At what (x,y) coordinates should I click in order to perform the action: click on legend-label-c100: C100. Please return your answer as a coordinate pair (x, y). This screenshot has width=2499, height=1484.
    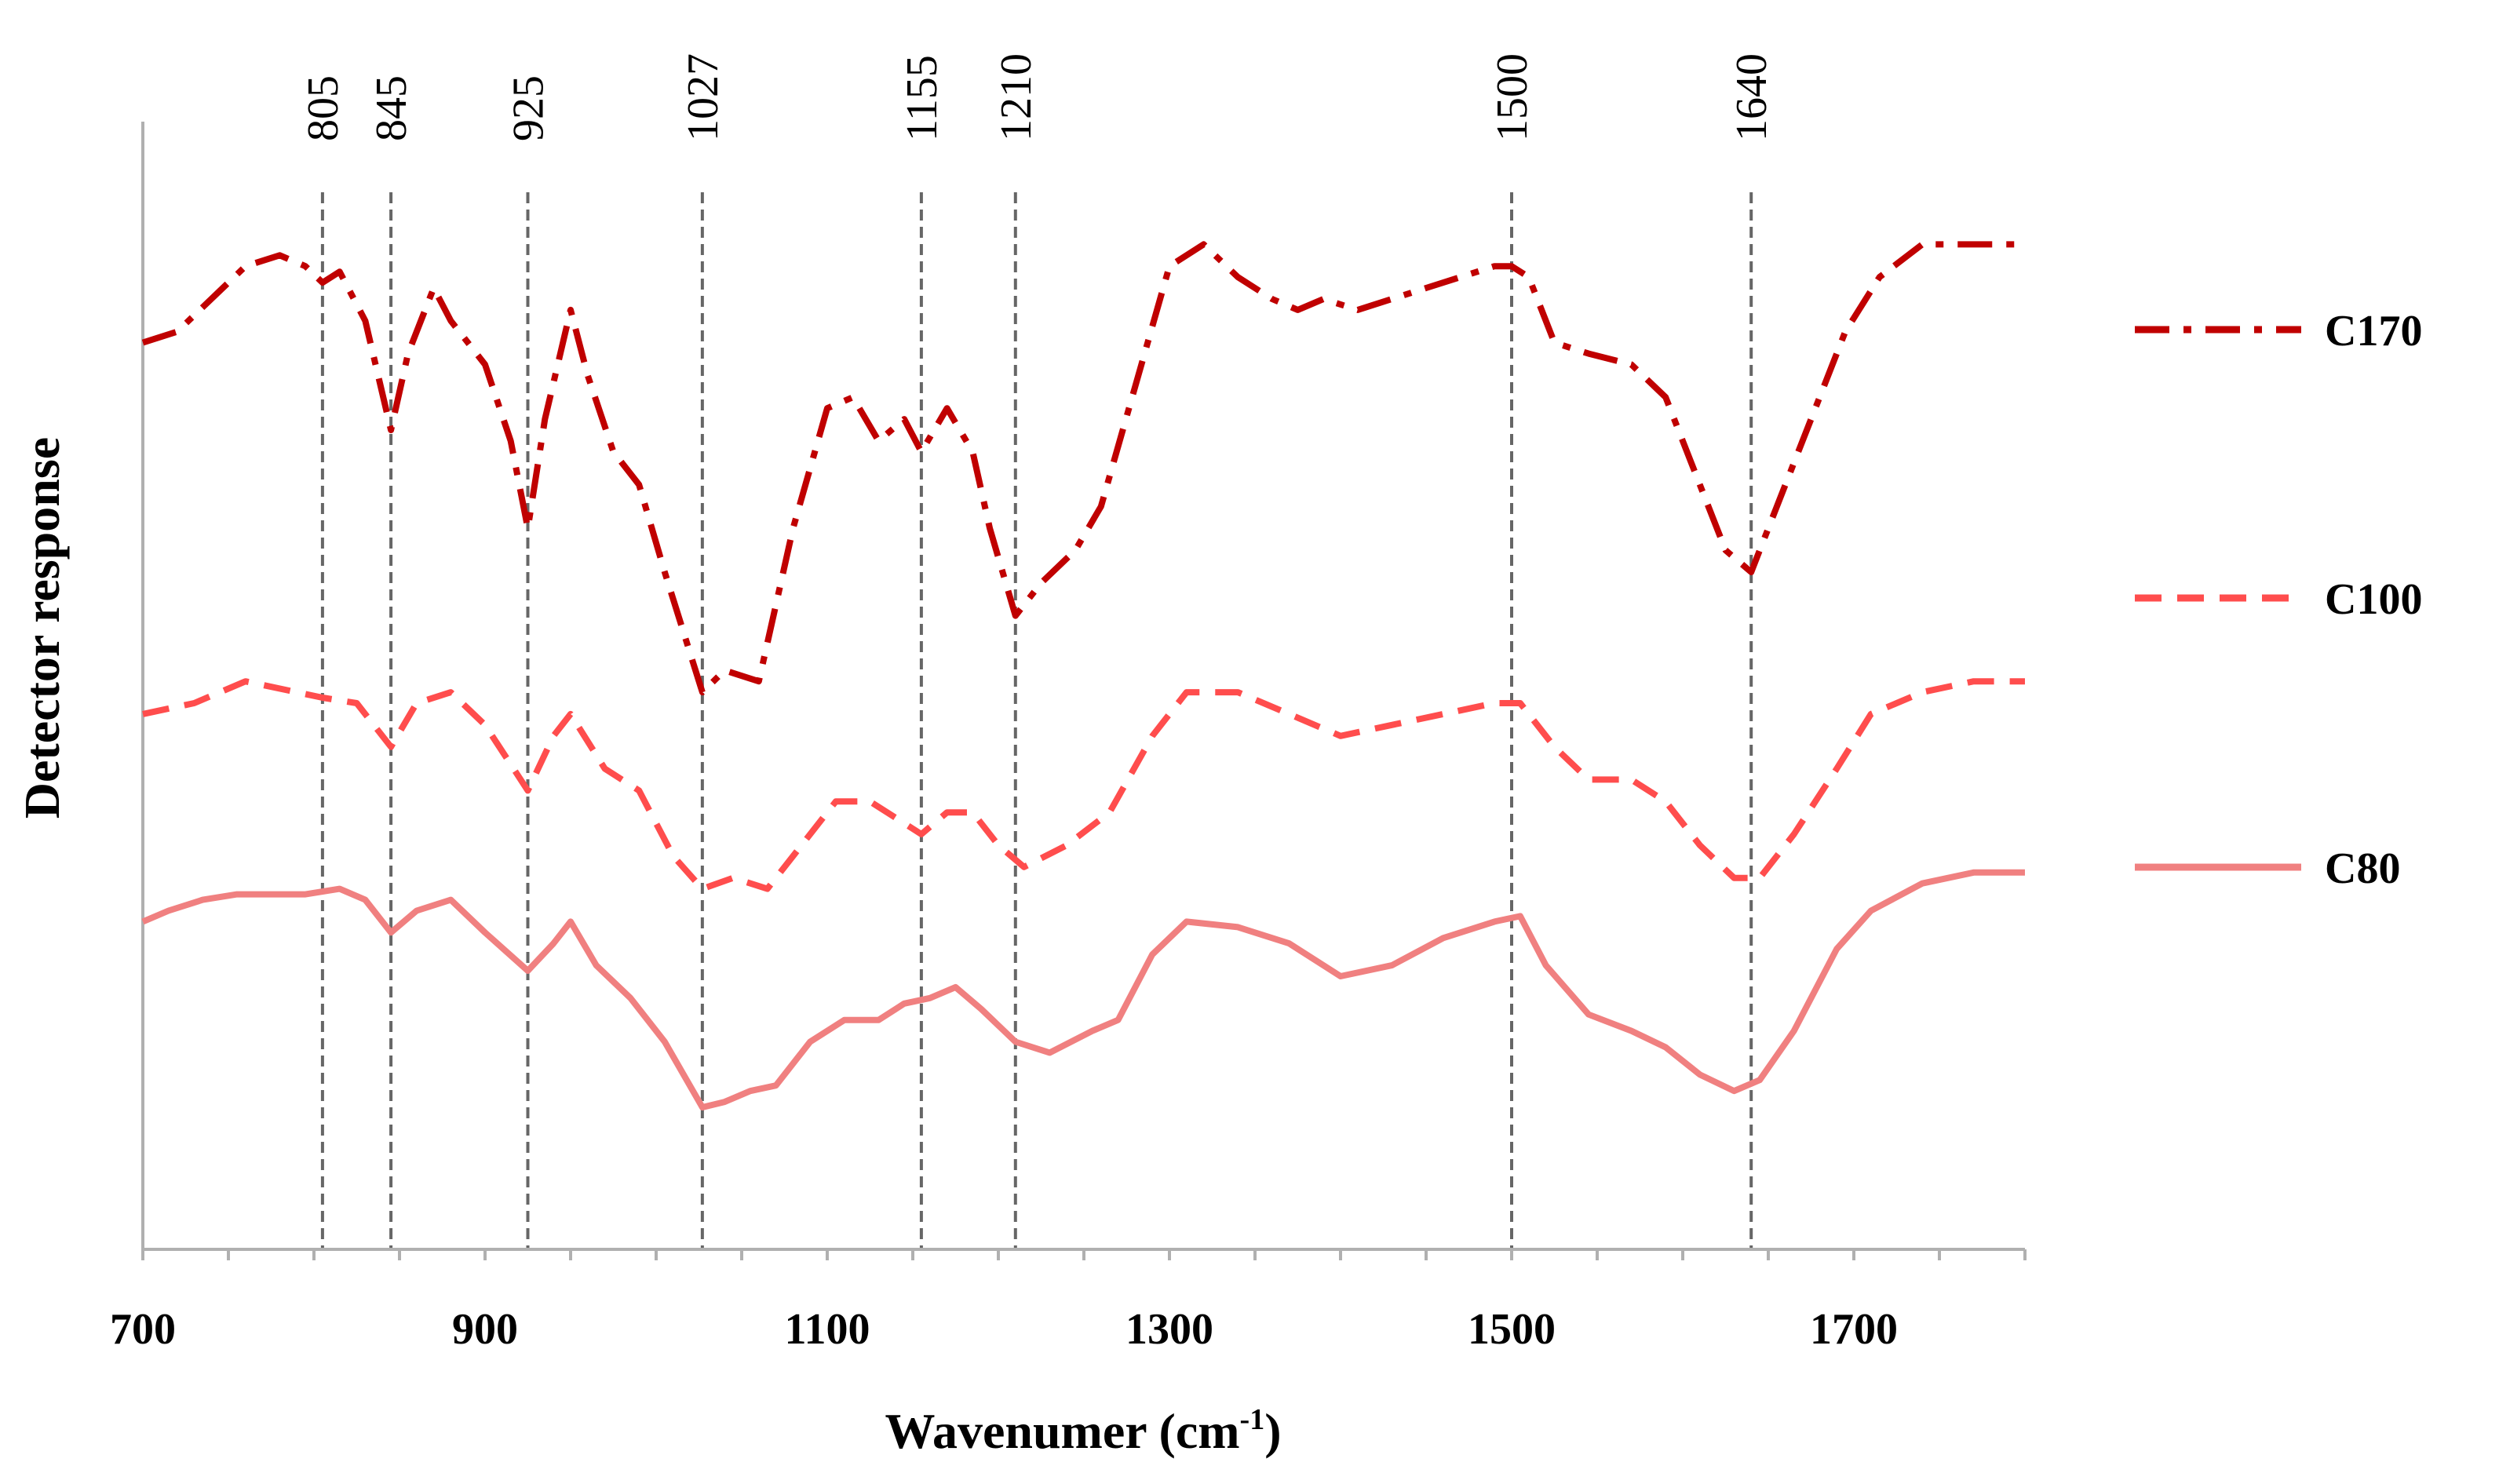
    Looking at the image, I should click on (2373, 599).